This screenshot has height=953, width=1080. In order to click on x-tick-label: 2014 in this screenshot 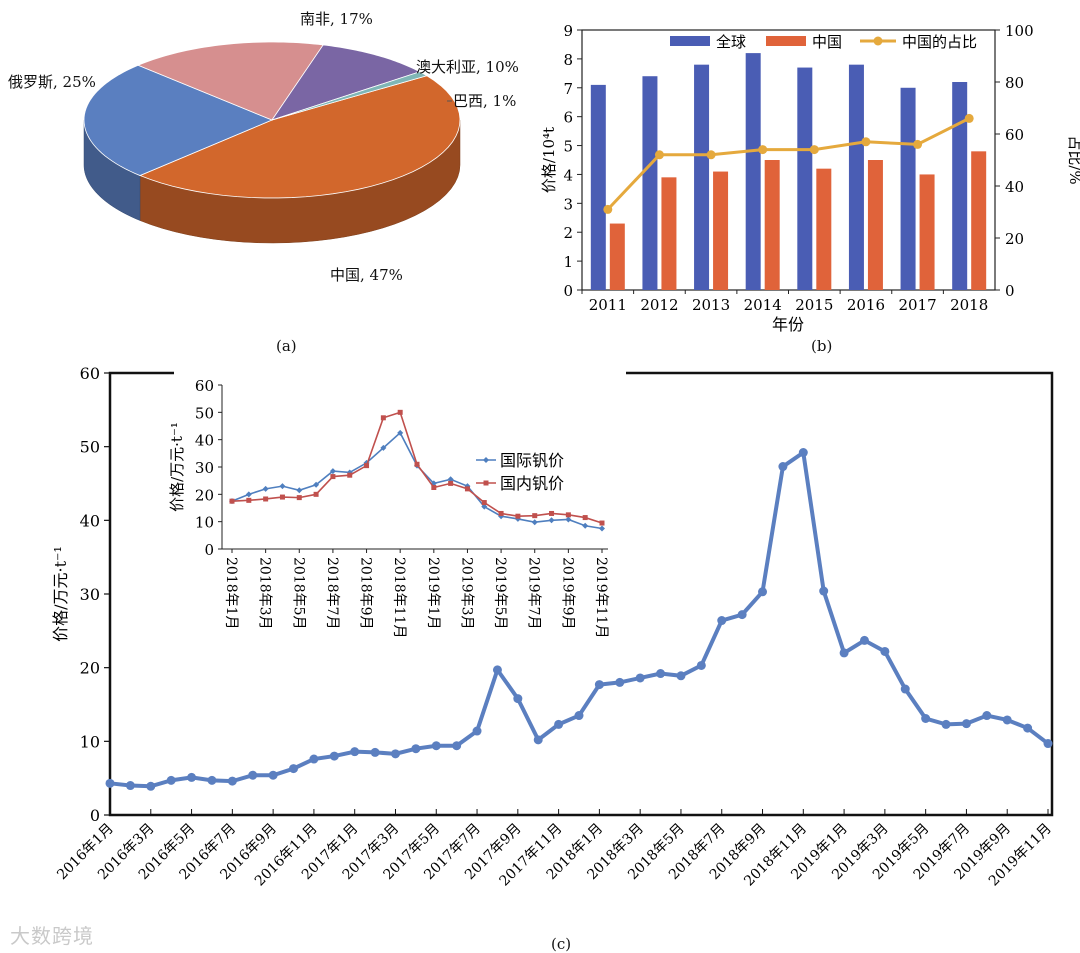, I will do `click(763, 305)`.